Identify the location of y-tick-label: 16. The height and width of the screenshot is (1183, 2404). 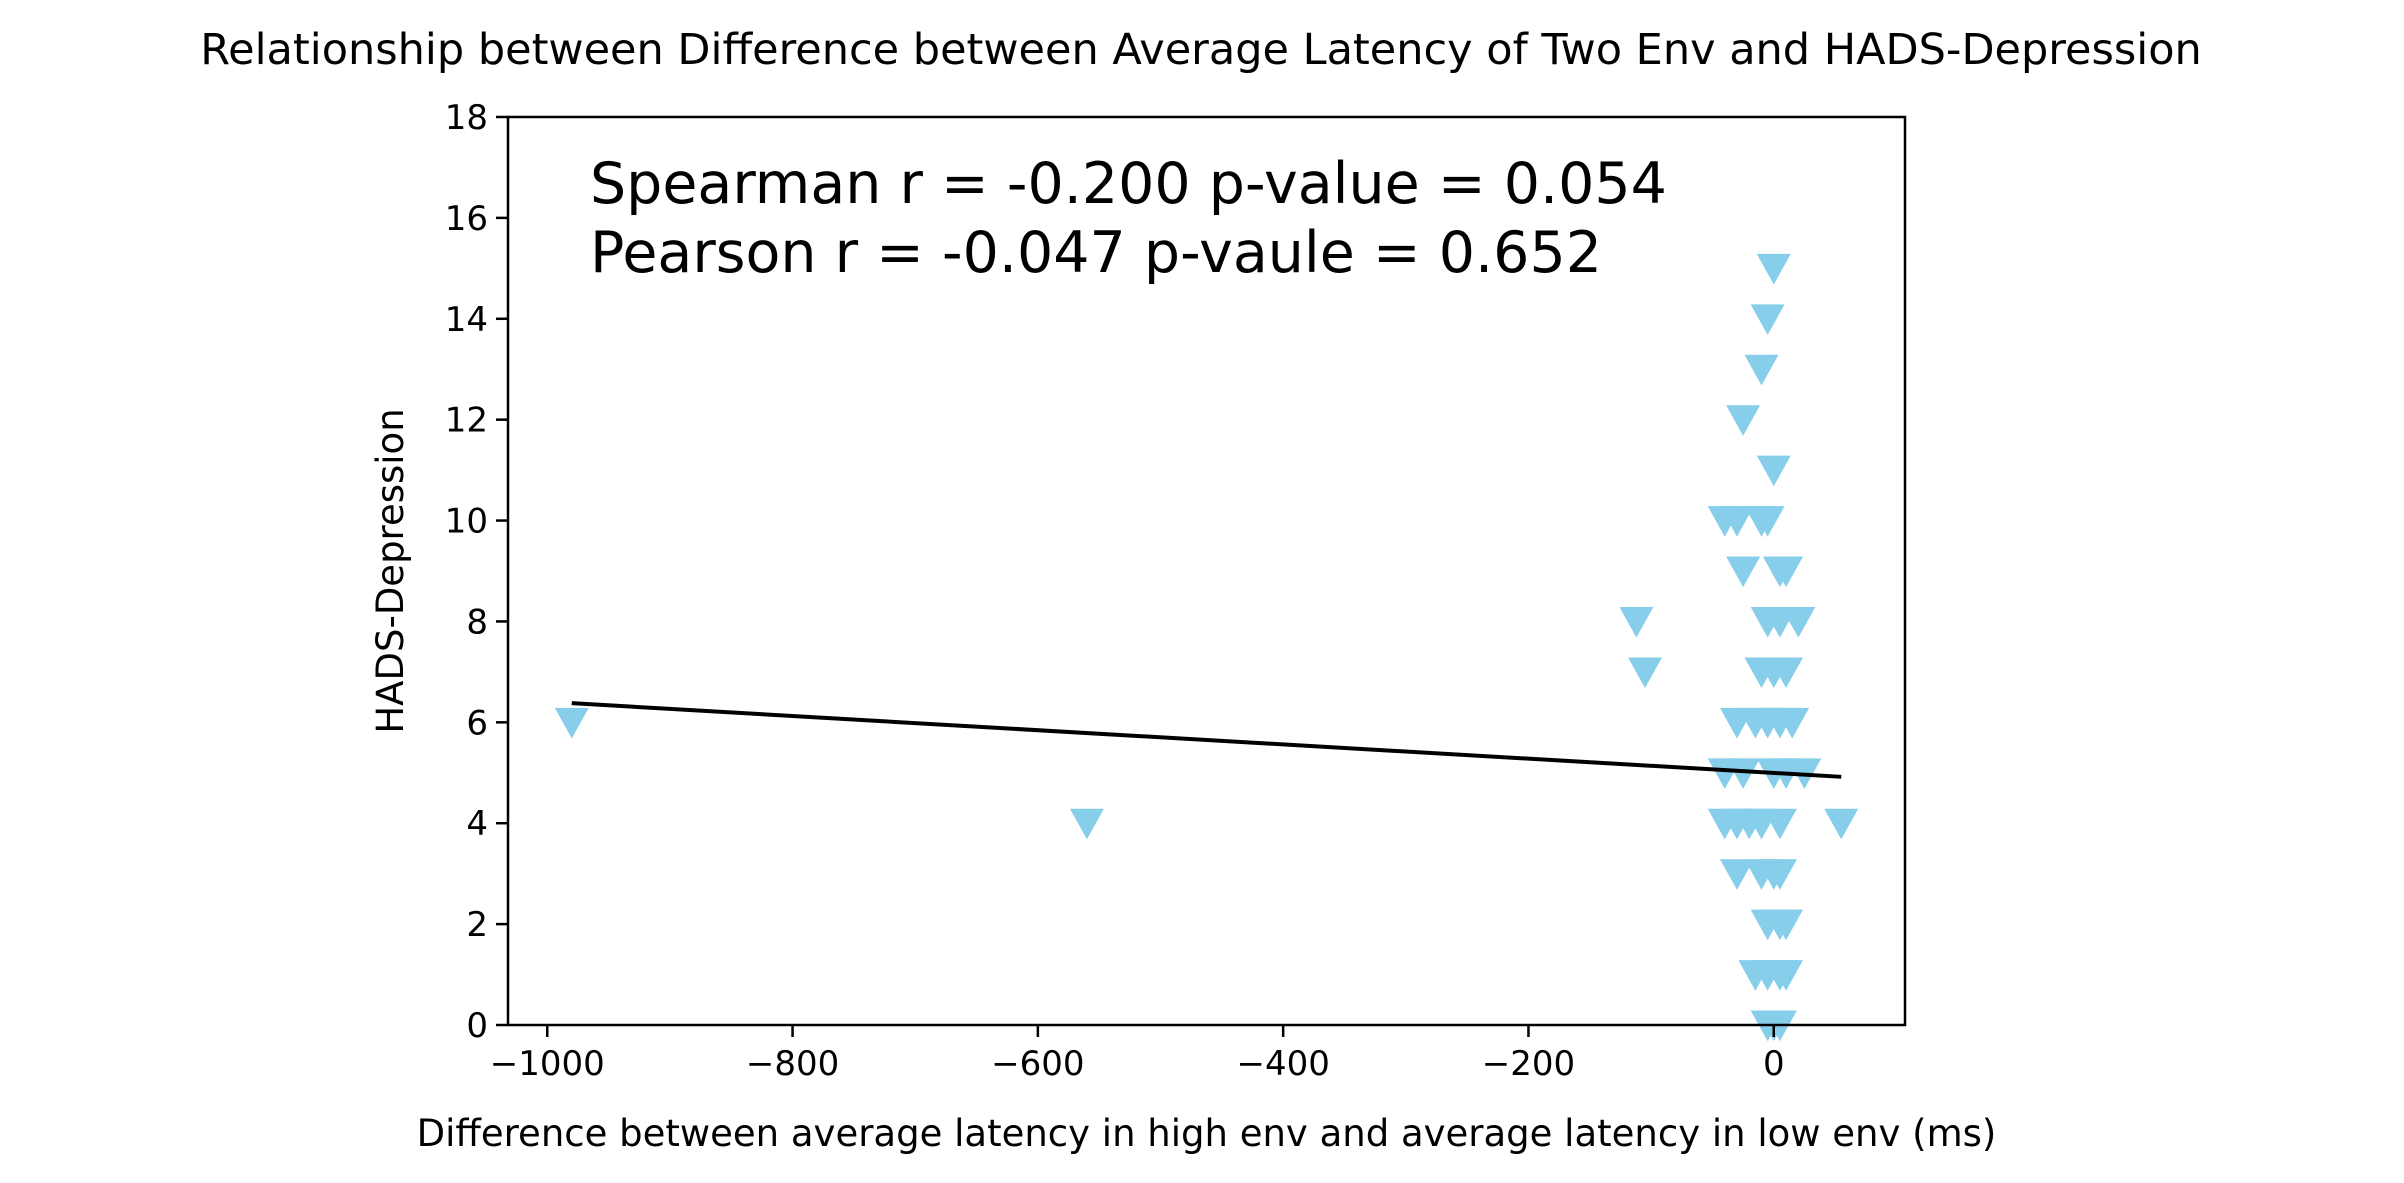
(466, 219).